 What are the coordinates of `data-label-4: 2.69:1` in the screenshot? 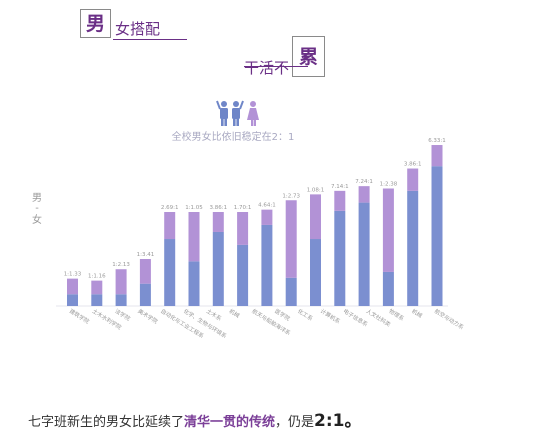 It's located at (170, 208).